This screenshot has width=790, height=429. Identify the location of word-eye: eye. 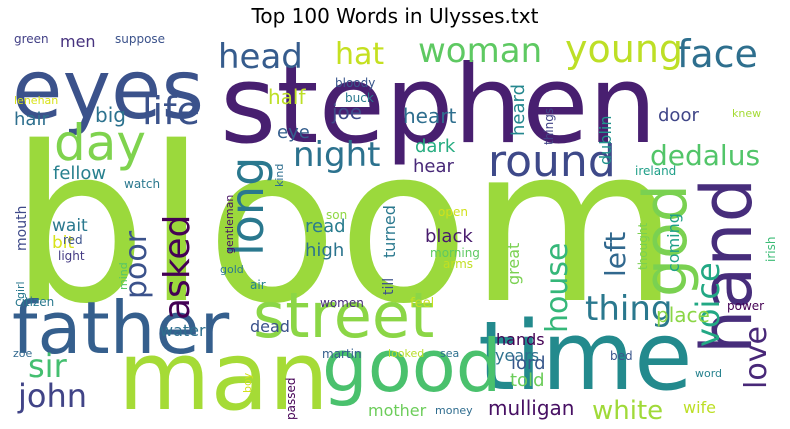
(293, 132).